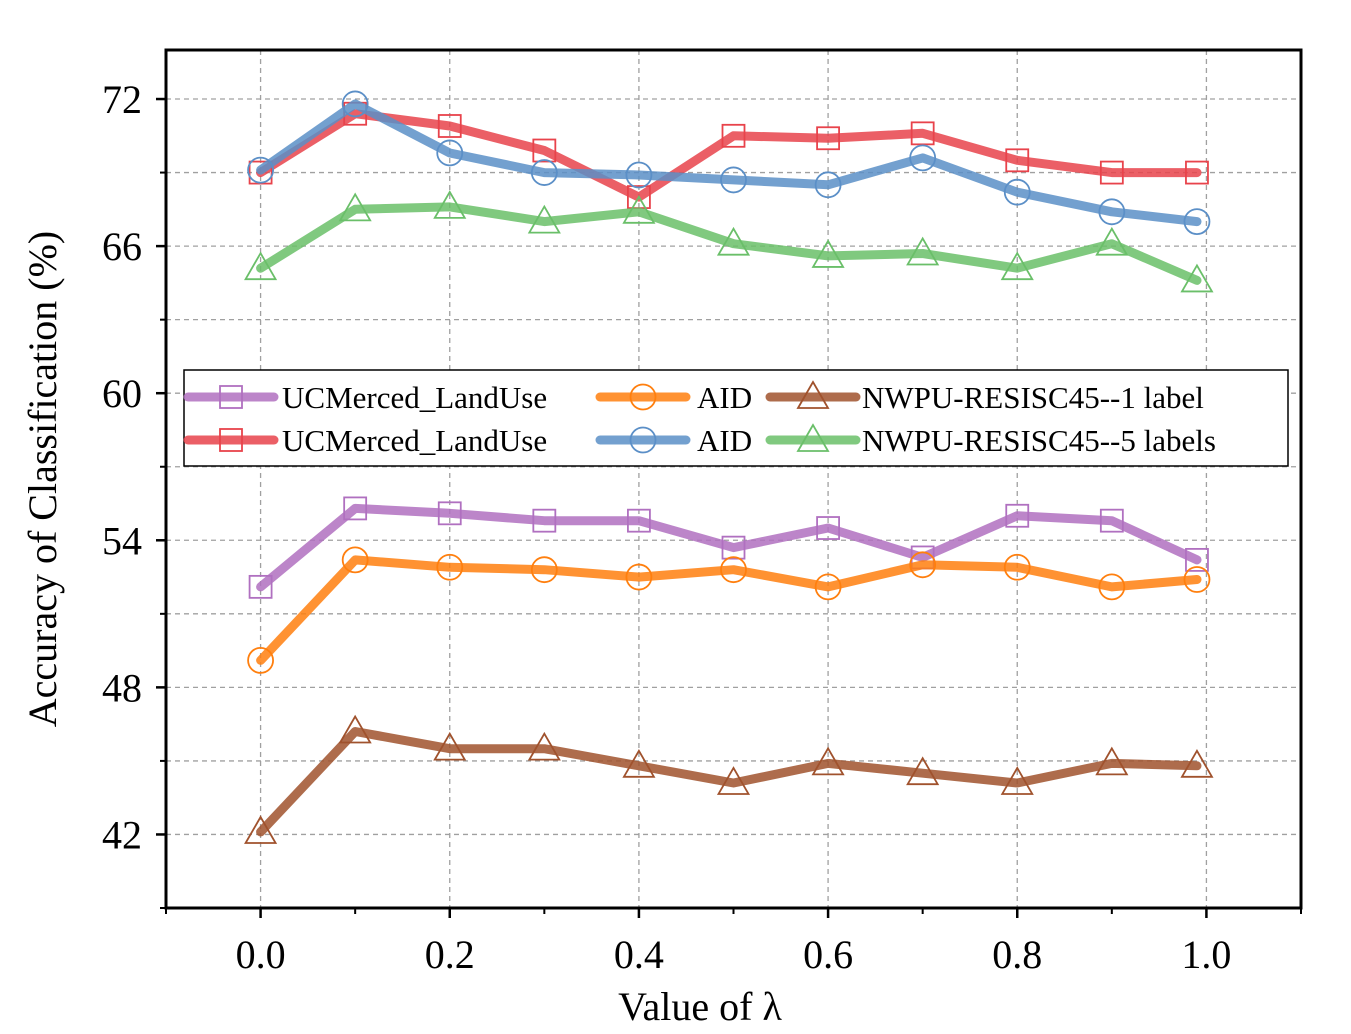 The width and height of the screenshot is (1351, 1034). What do you see at coordinates (122, 540) in the screenshot?
I see `y-tick-label: 54` at bounding box center [122, 540].